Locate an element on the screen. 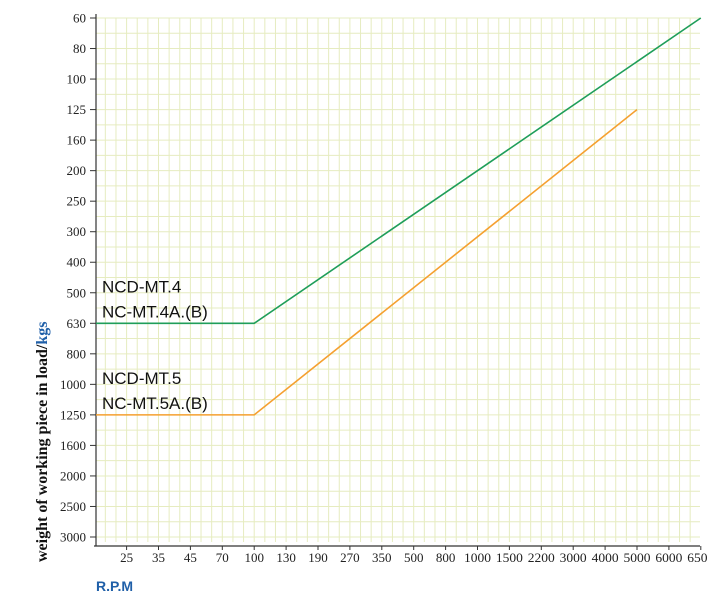 The image size is (707, 602). series-label-1-line-1: NCD-MT.4 is located at coordinates (141, 286).